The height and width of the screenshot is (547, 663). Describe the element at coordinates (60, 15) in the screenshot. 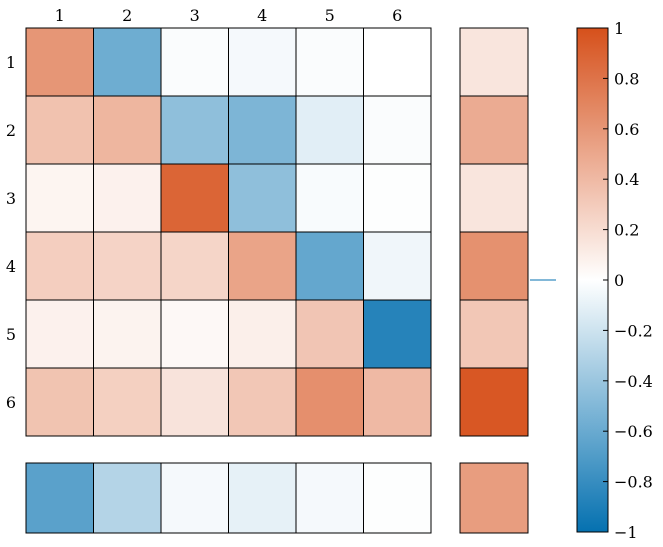

I see `x-tick-label: 1` at that location.